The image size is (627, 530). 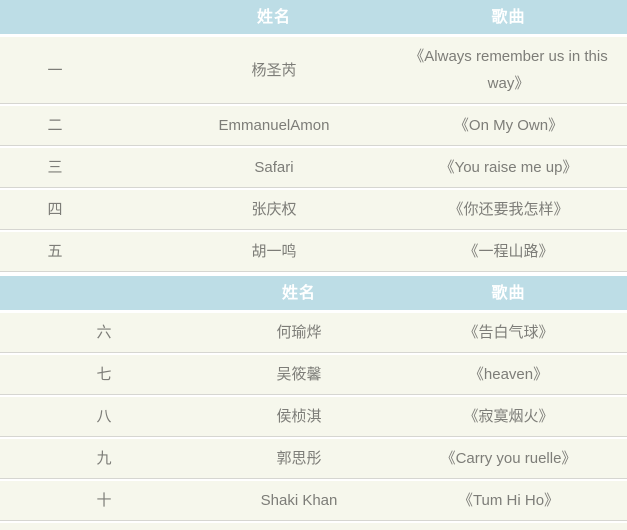 I want to click on singer-name: 杨圣芮, so click(x=274, y=70).